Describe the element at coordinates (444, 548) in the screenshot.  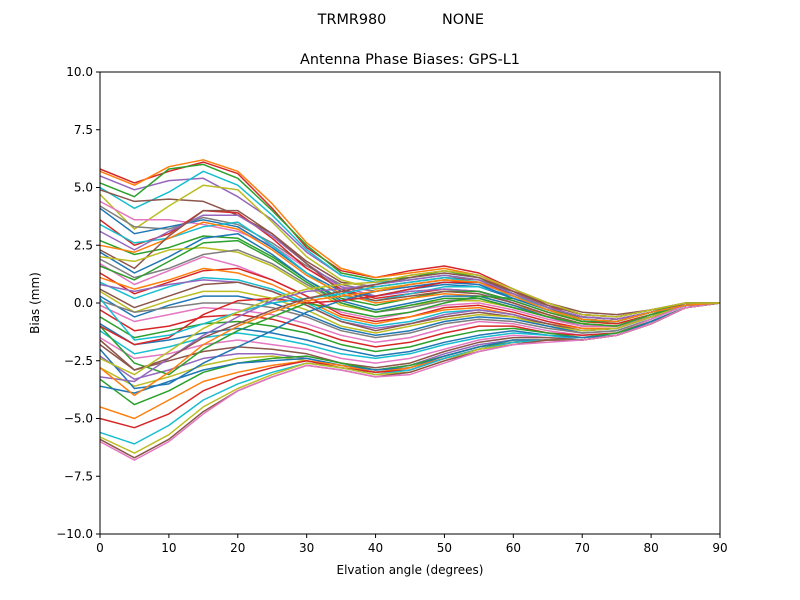
I see `x-tick-label: 50` at that location.